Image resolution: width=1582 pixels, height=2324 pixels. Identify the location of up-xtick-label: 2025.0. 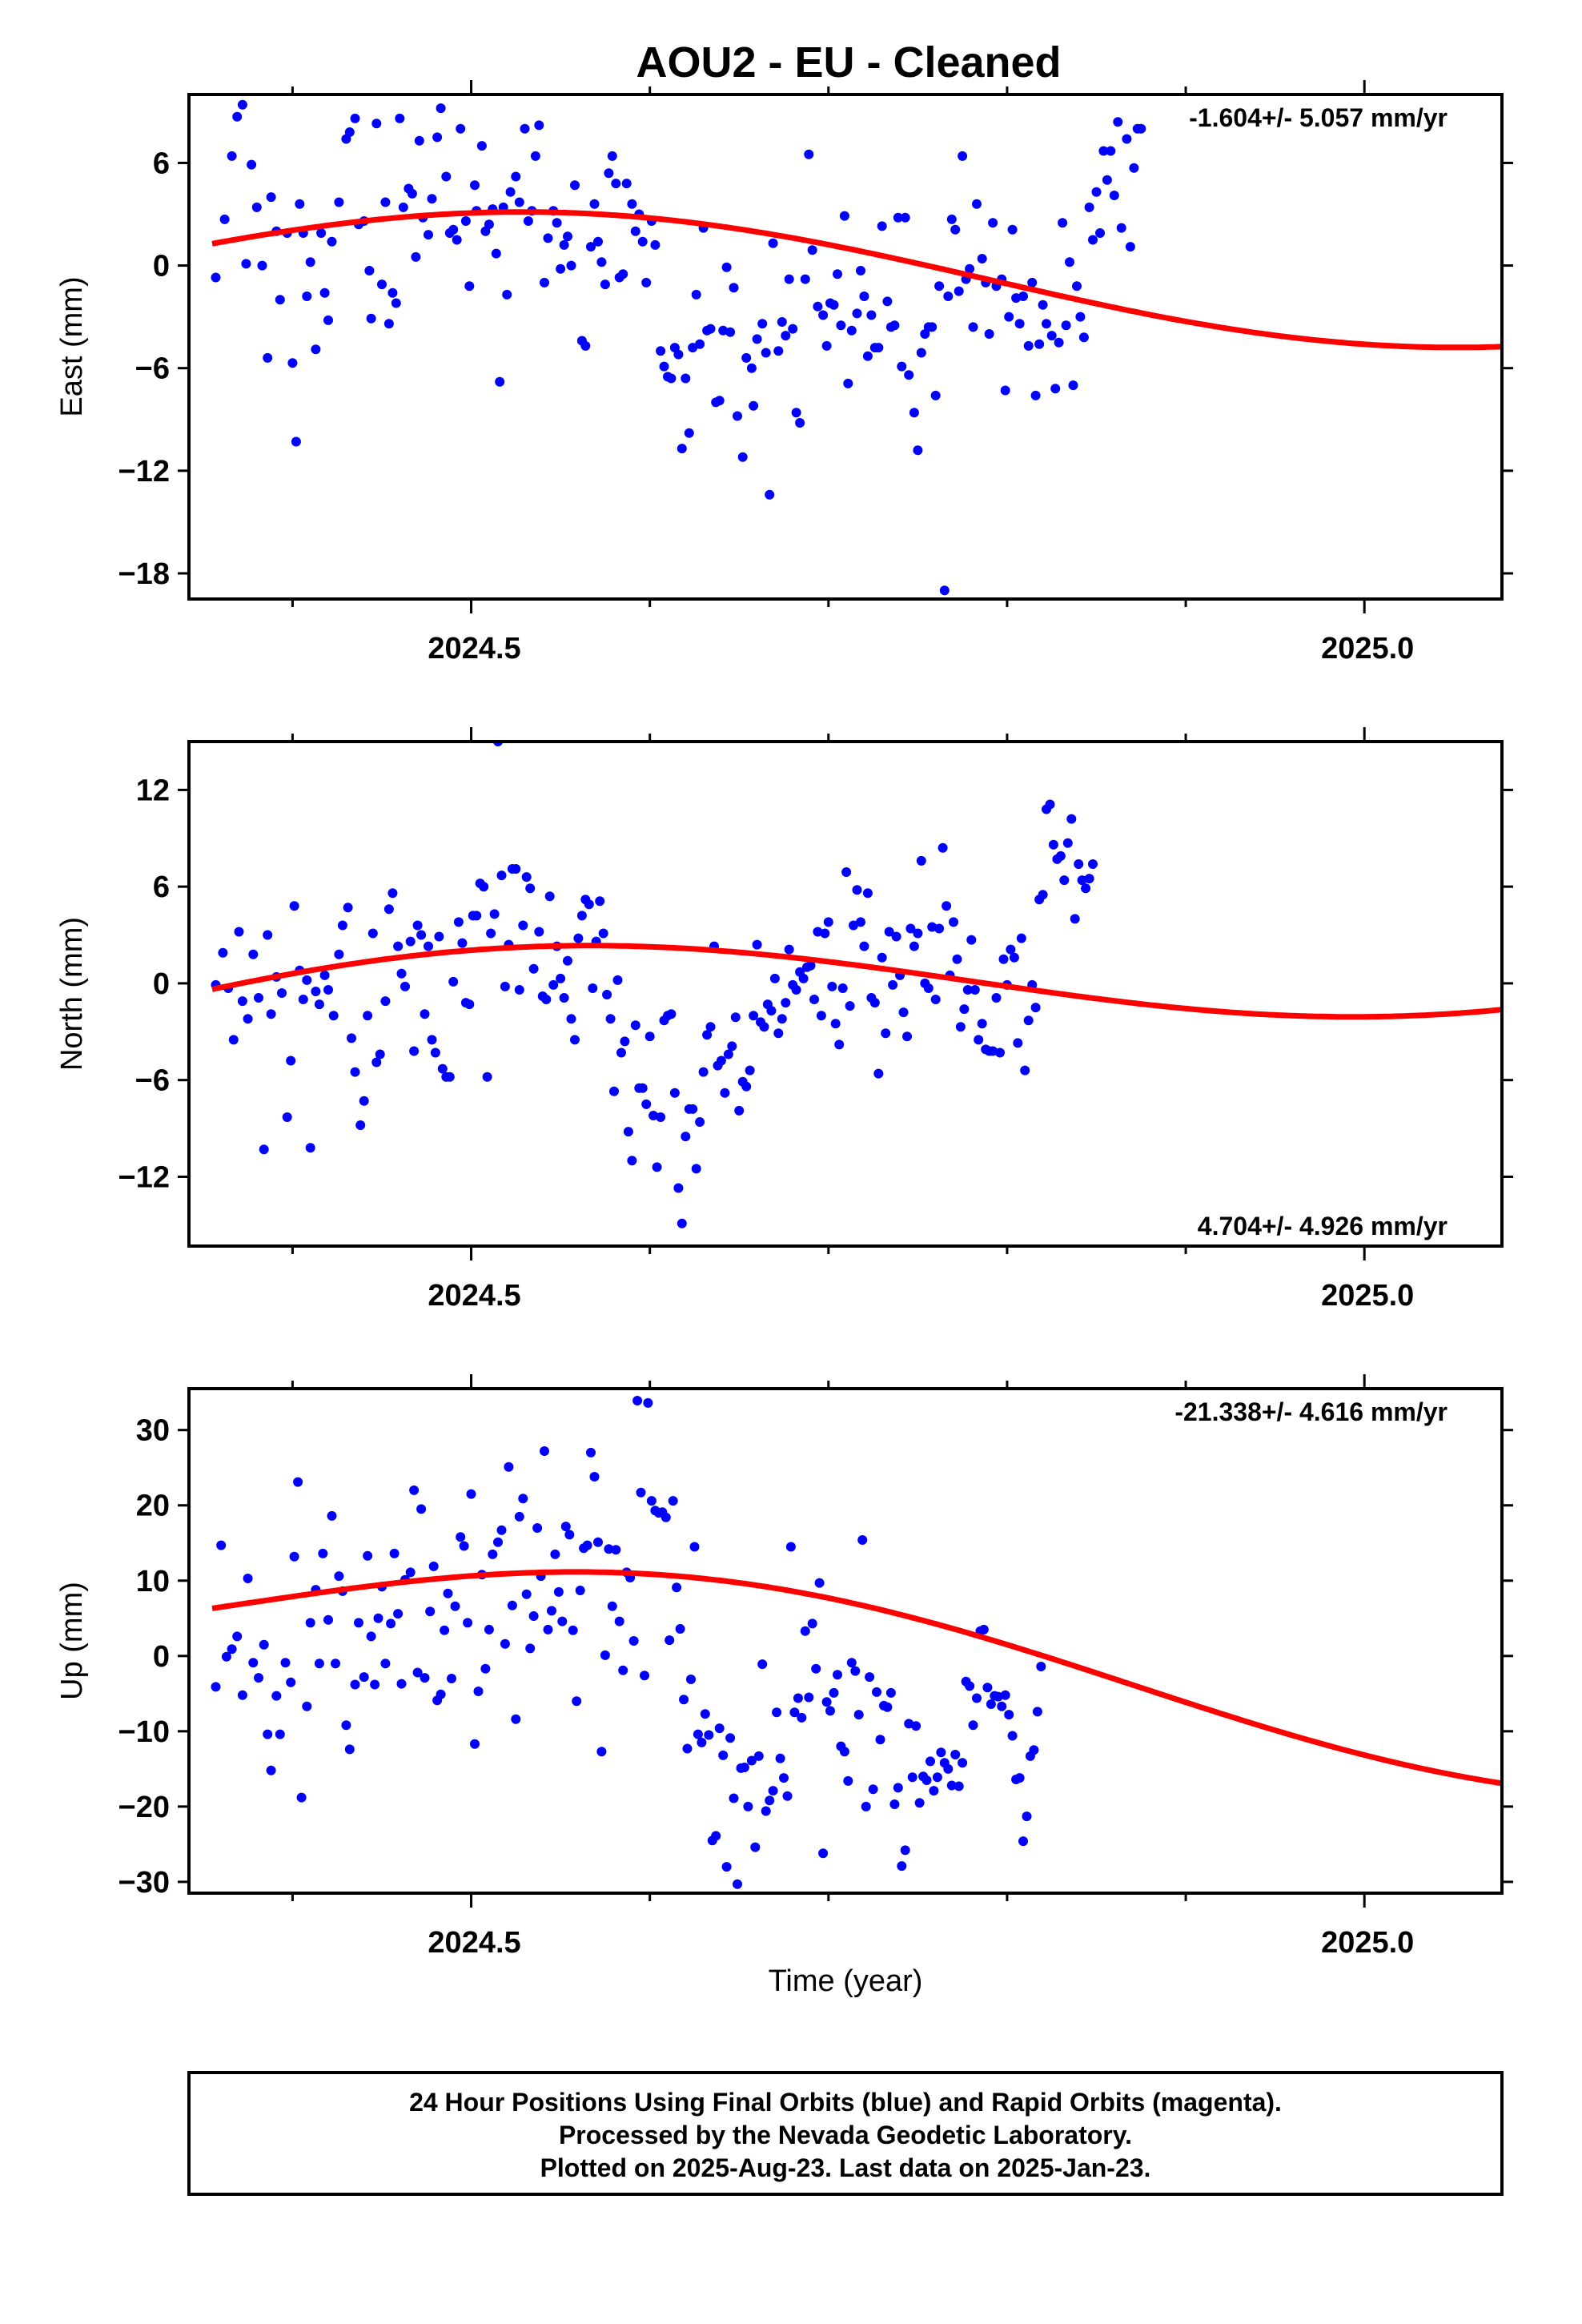
(1367, 1943).